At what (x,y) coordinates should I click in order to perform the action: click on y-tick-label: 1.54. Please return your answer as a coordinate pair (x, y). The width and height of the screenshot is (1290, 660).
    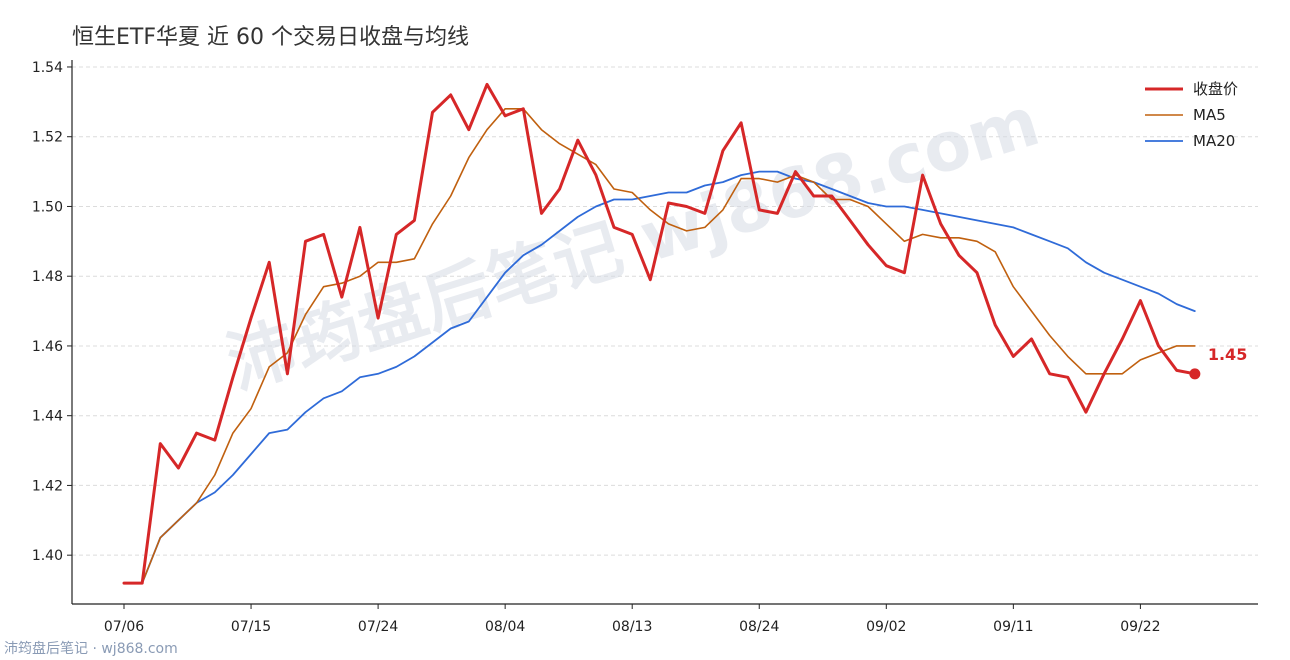
    Looking at the image, I should click on (47, 68).